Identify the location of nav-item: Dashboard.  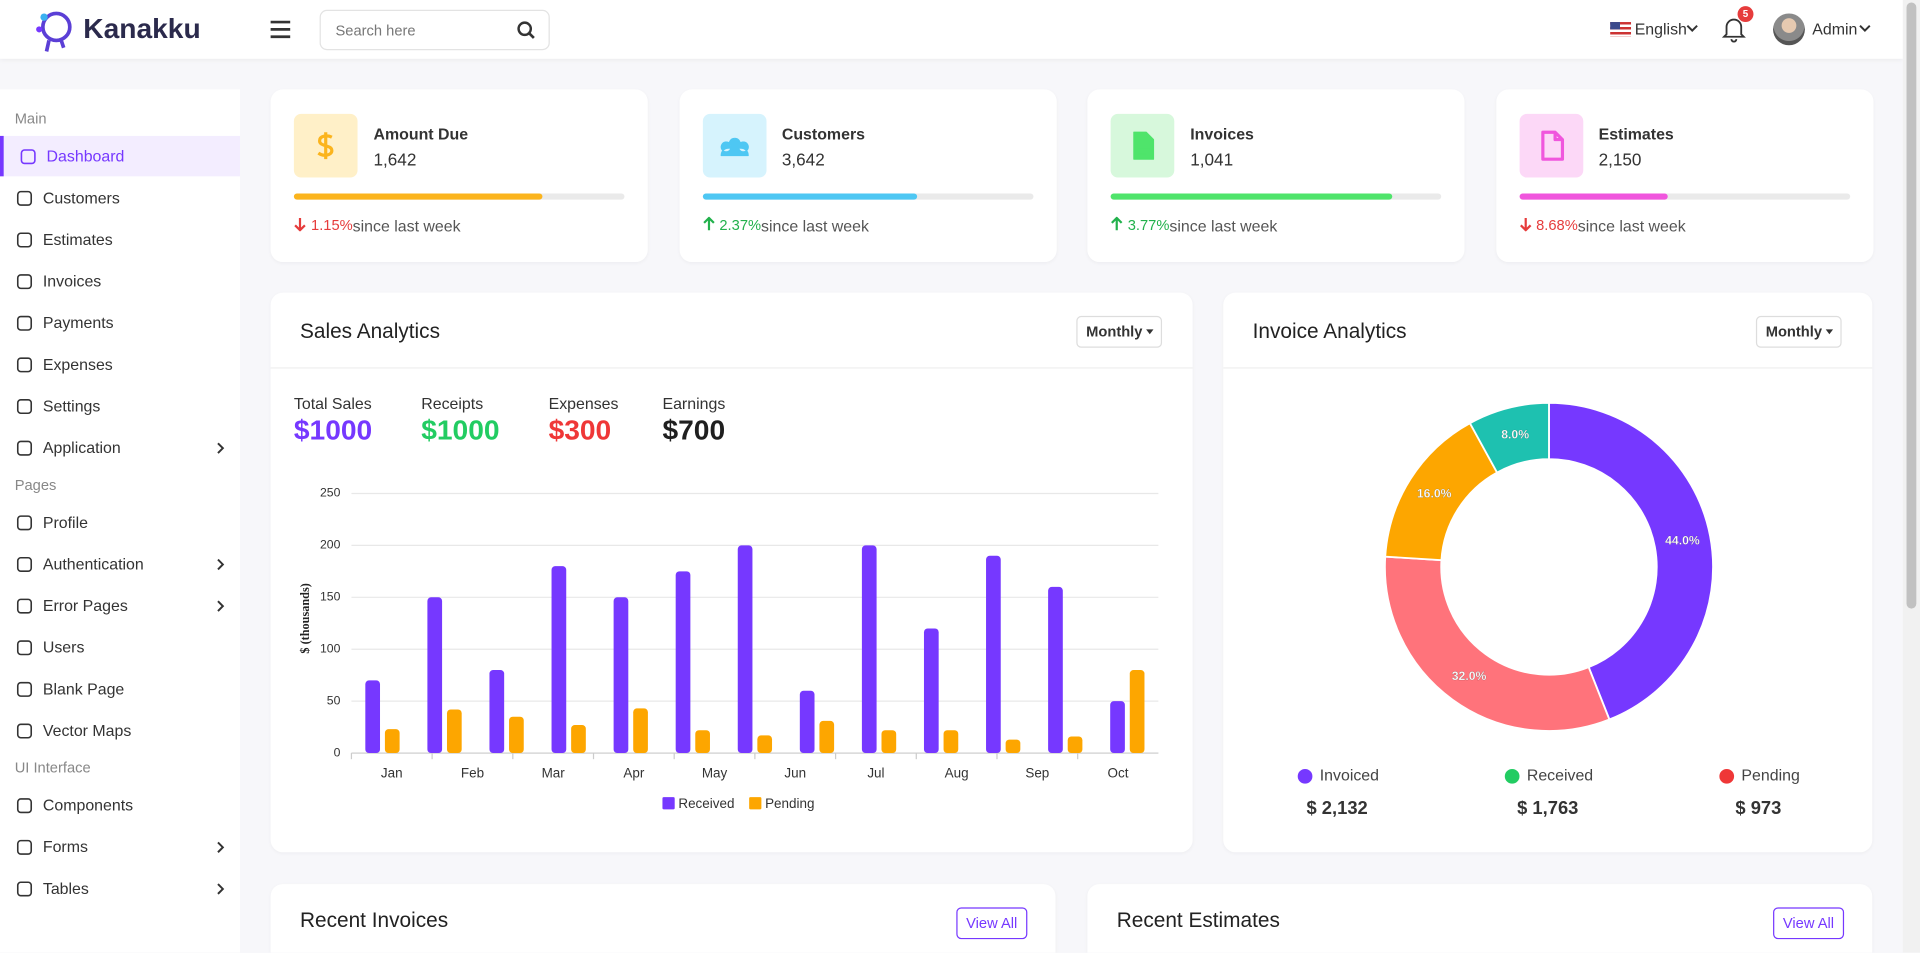
(120, 156).